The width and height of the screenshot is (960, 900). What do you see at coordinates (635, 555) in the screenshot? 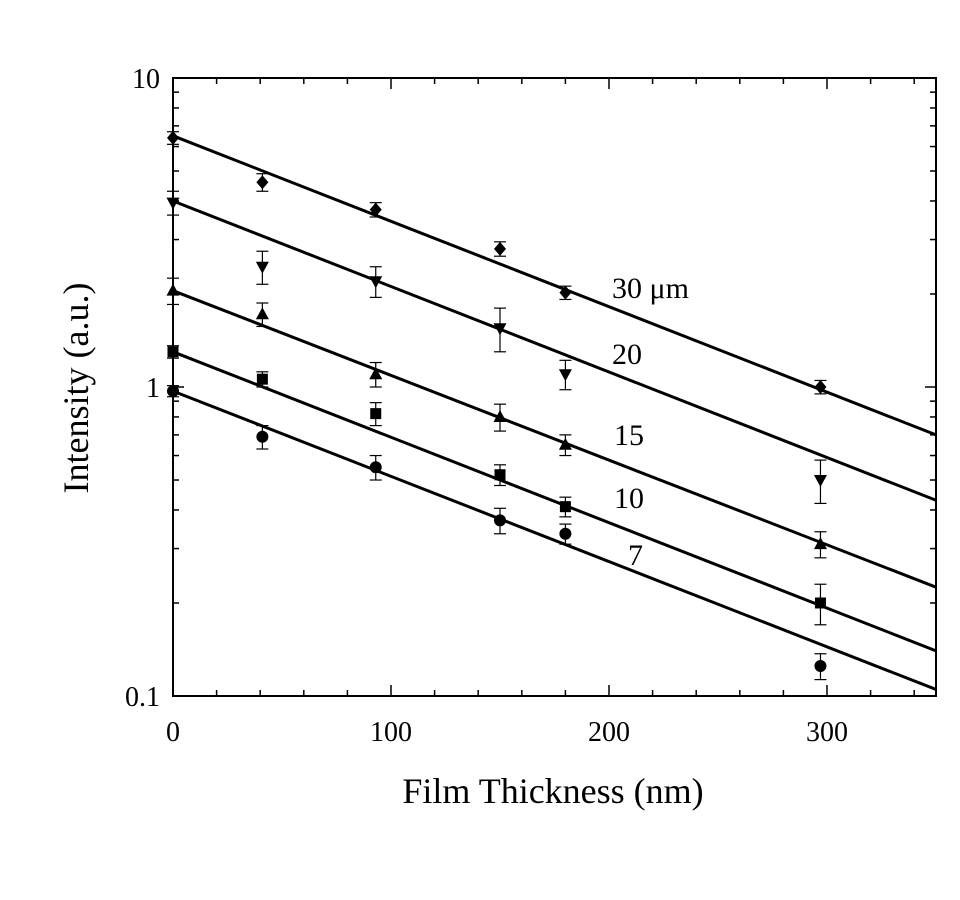
I see `series-label: 7` at bounding box center [635, 555].